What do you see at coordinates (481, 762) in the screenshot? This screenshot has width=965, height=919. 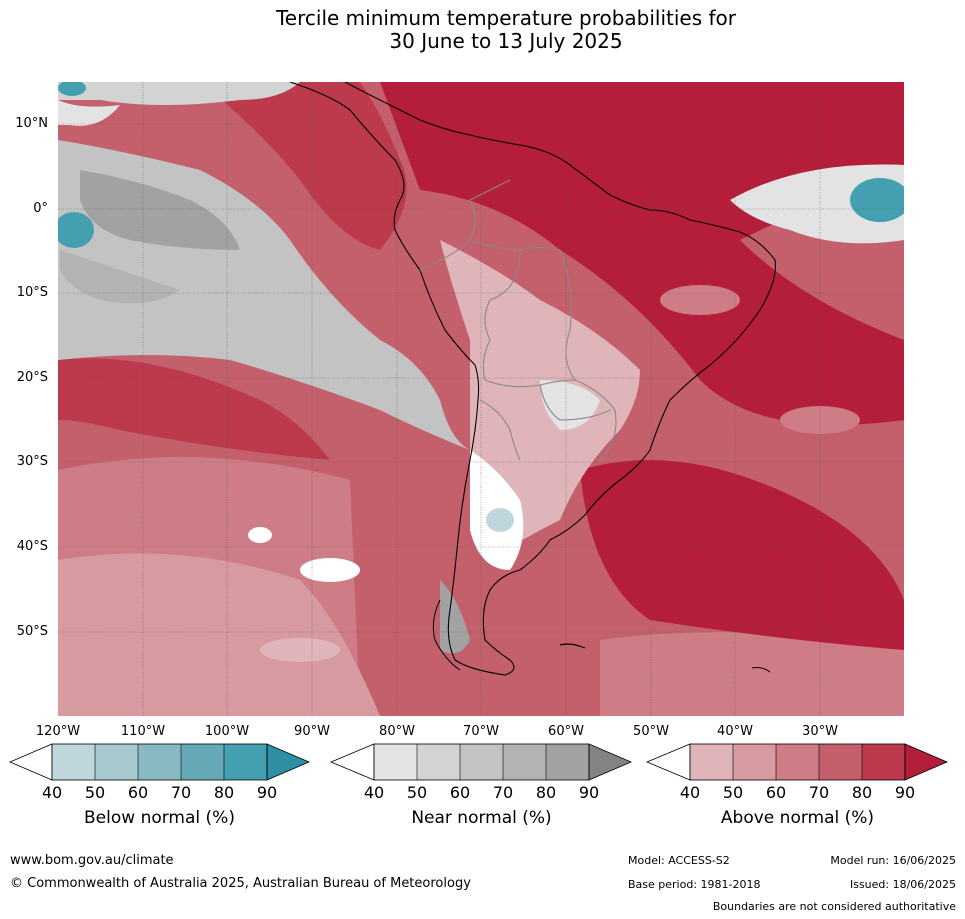 I see `colorbar-near-normal` at bounding box center [481, 762].